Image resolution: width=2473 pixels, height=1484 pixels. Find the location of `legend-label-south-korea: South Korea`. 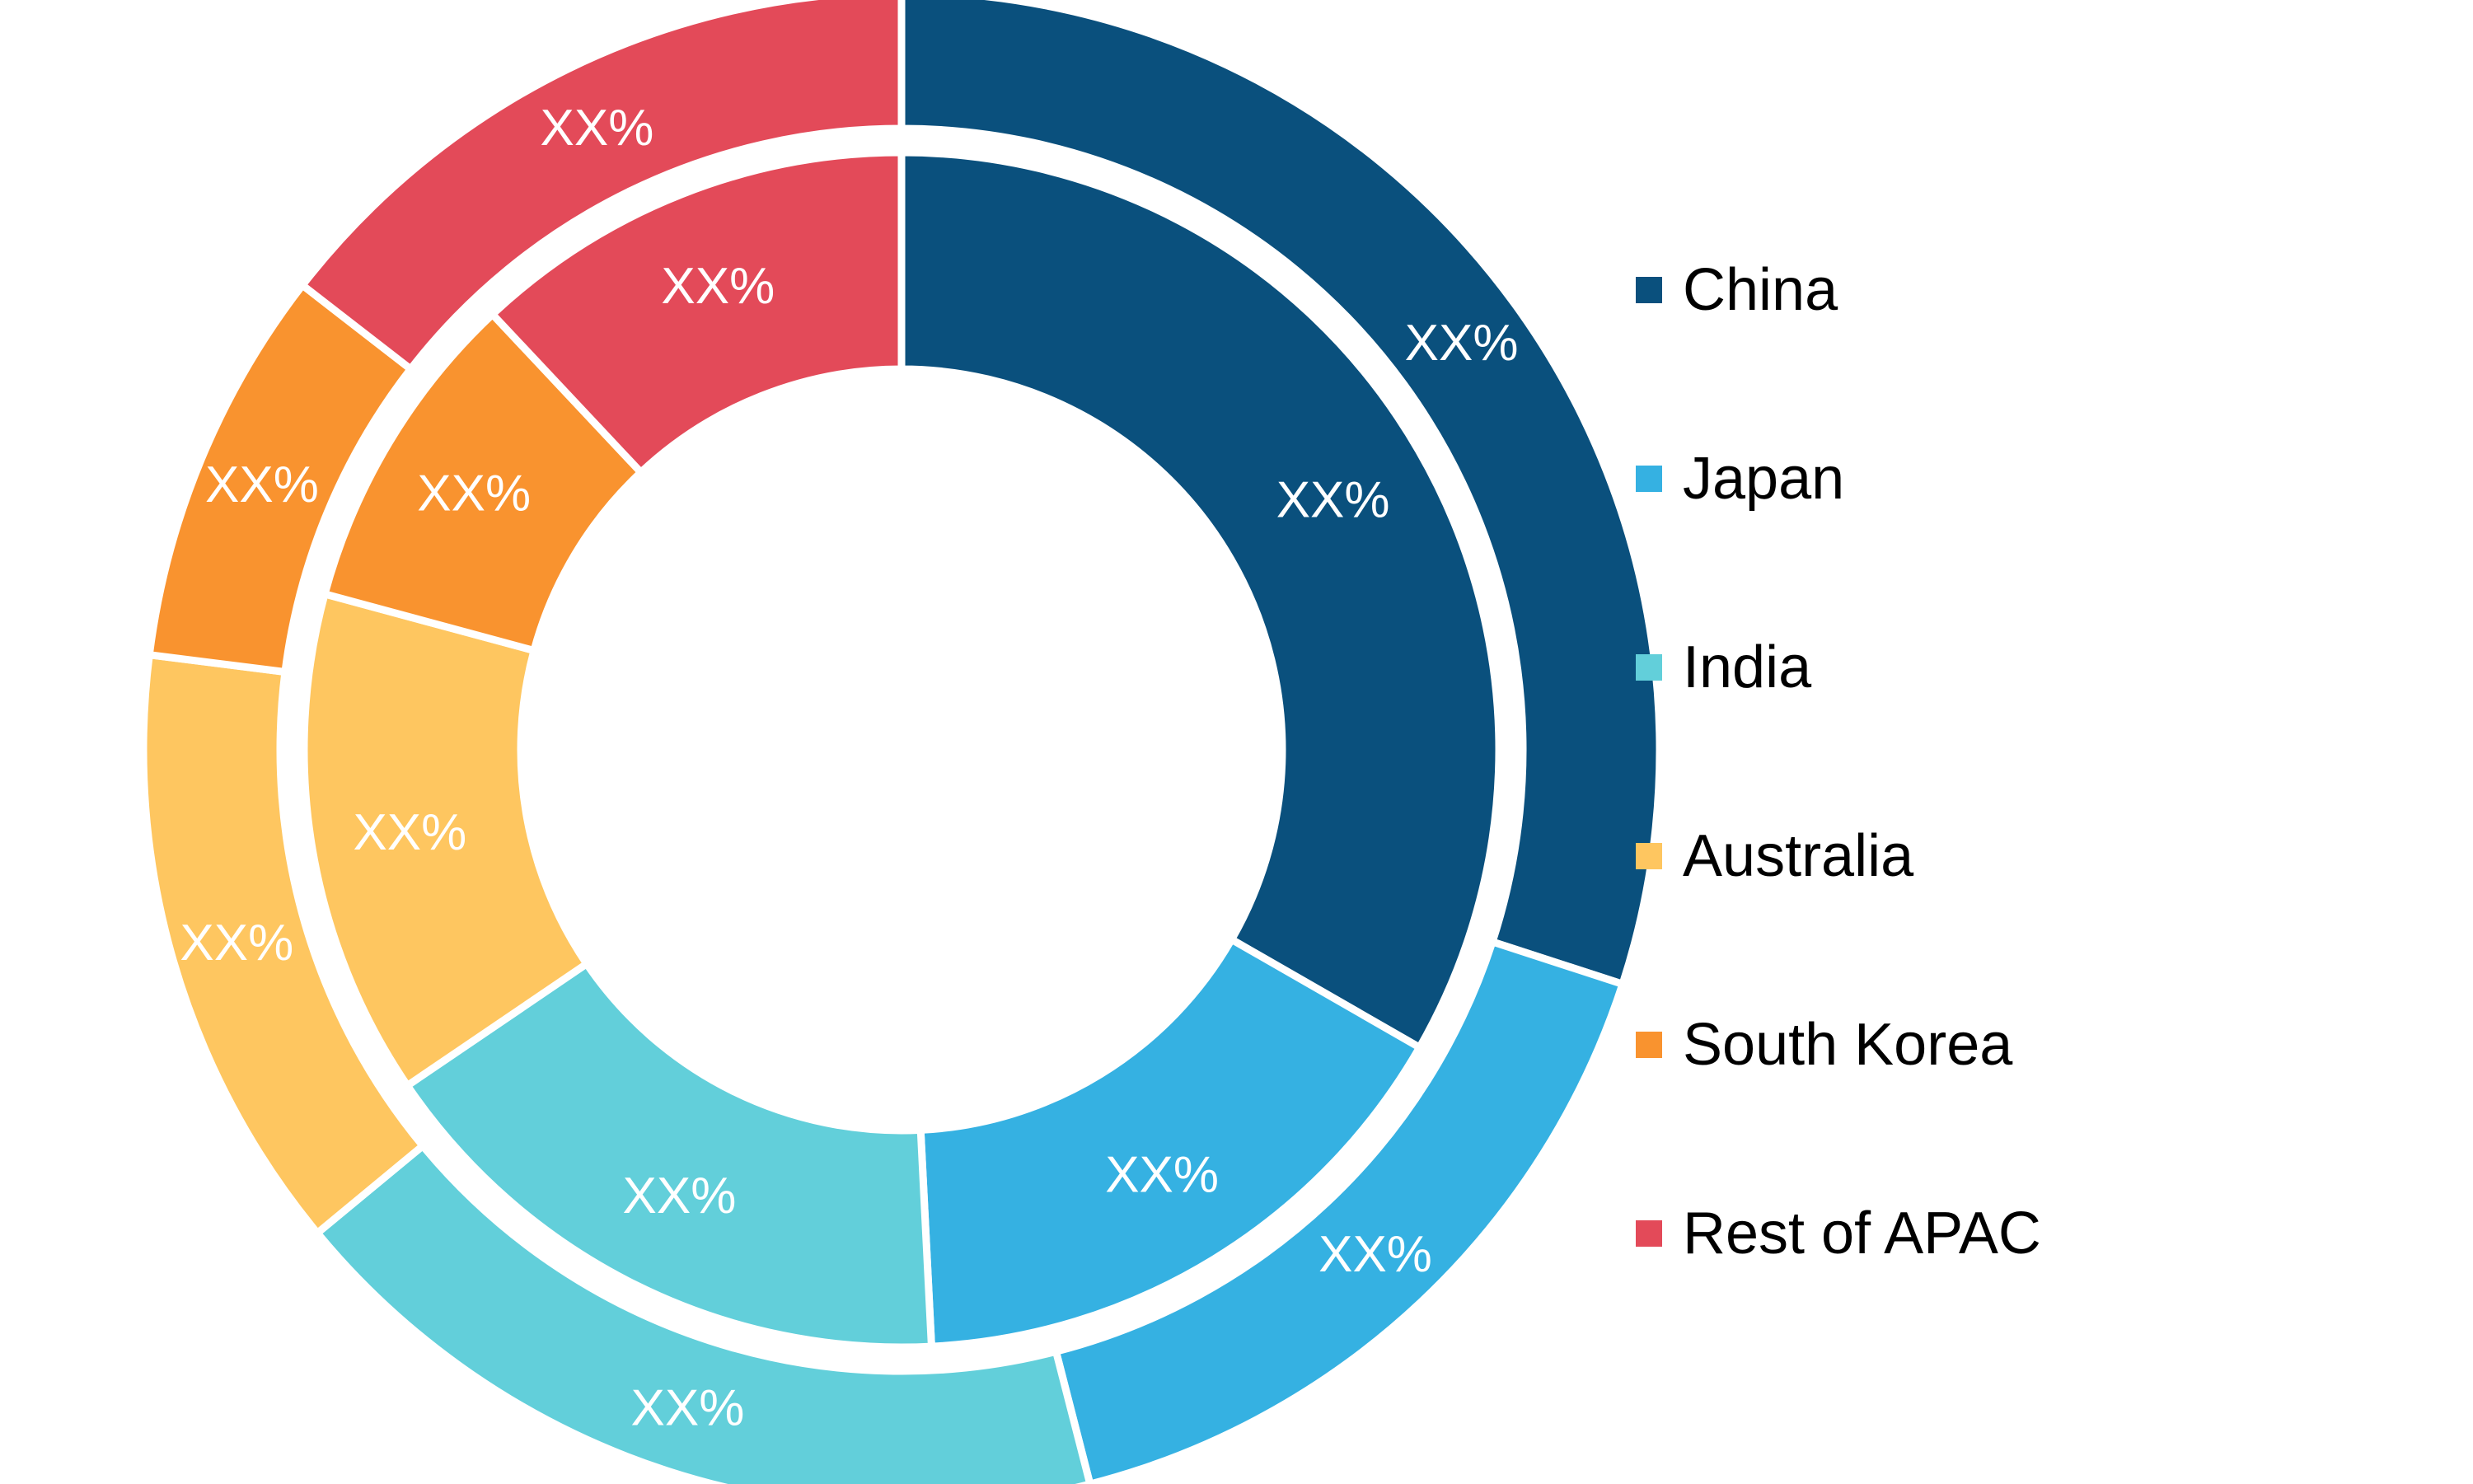

legend-label-south-korea: South Korea is located at coordinates (1848, 1045).